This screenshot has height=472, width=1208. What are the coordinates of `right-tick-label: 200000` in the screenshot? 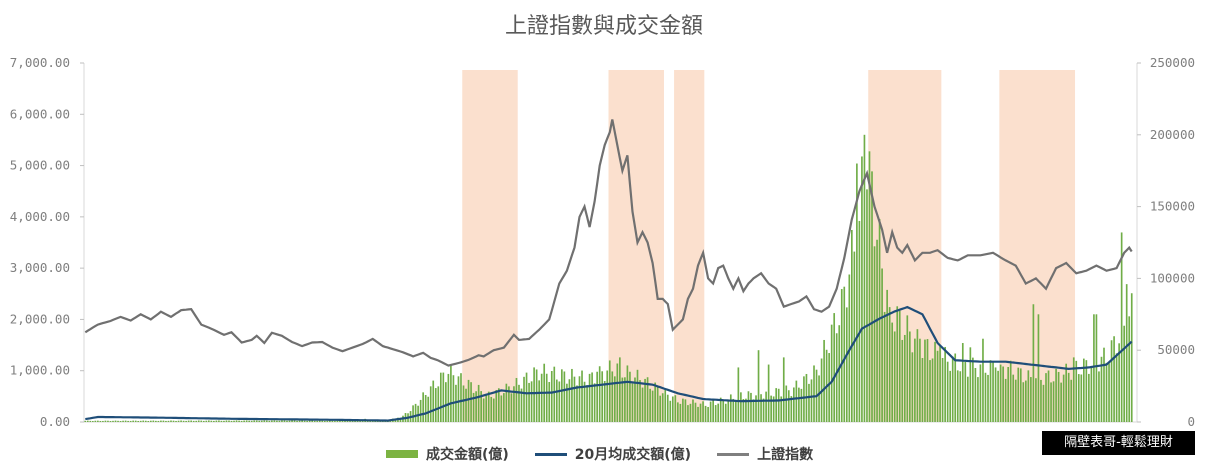 It's located at (1172, 134).